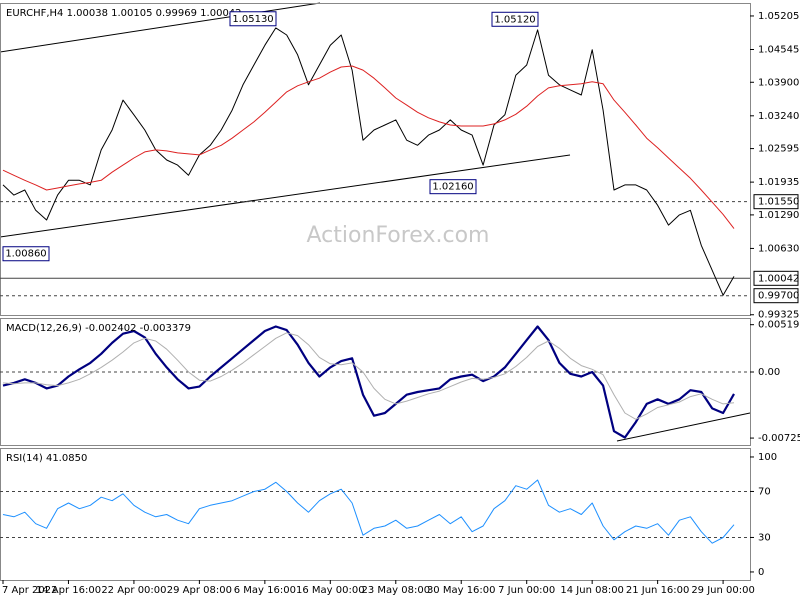 The image size is (800, 600). What do you see at coordinates (29, 590) in the screenshot?
I see `x-tick-label: 7 Apr 2022` at bounding box center [29, 590].